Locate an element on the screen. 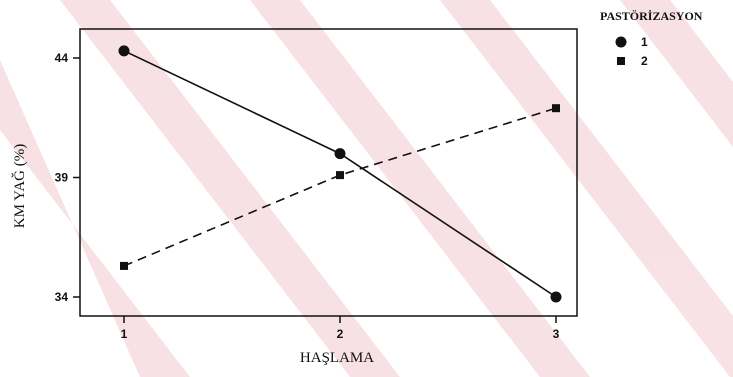  legend-item: 1 is located at coordinates (631, 42).